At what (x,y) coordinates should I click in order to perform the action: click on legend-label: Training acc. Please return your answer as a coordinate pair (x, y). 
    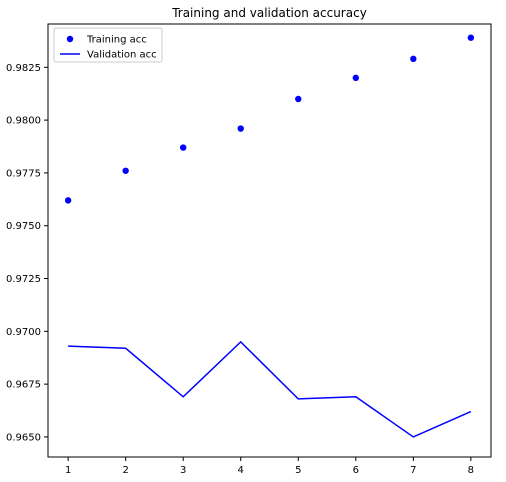
    Looking at the image, I should click on (116, 40).